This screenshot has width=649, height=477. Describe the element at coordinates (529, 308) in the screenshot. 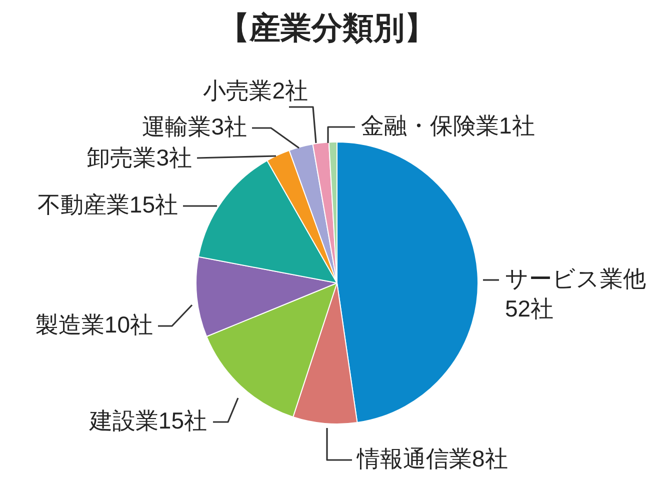

I see `data-label: 52社` at that location.